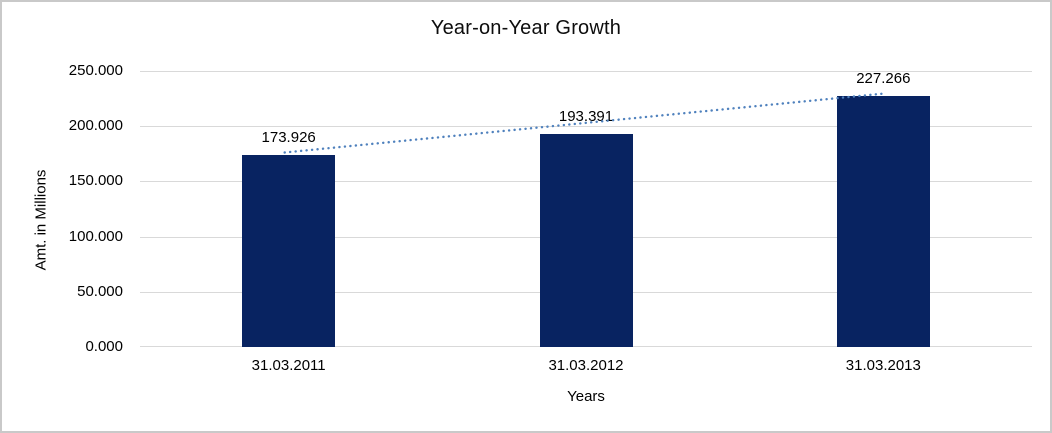  Describe the element at coordinates (95, 126) in the screenshot. I see `y-tick-label: 200.000` at that location.